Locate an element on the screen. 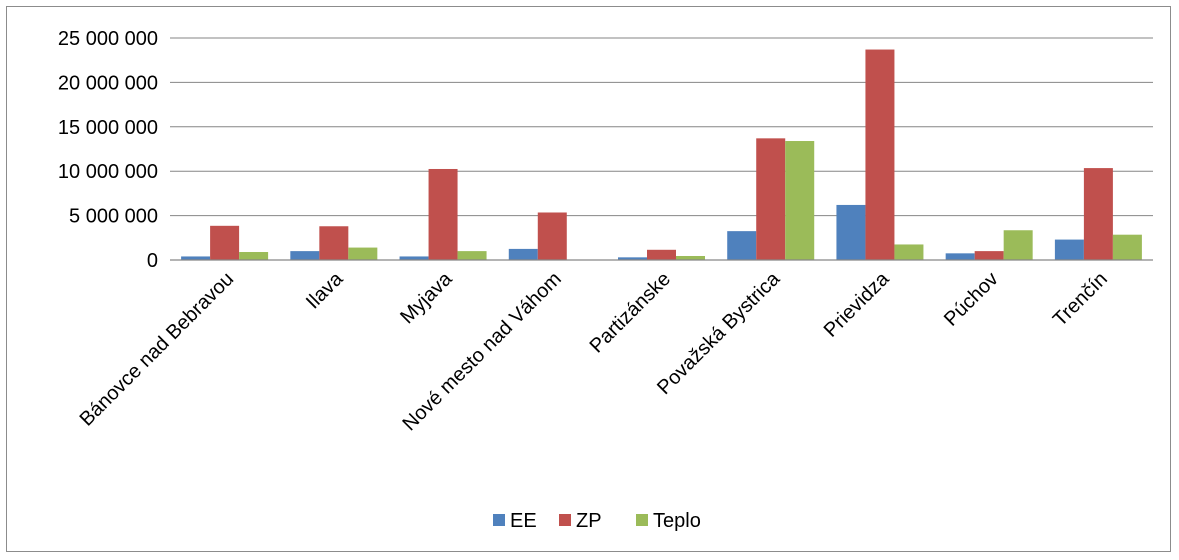  category-label: Partizánske is located at coordinates (630, 312).